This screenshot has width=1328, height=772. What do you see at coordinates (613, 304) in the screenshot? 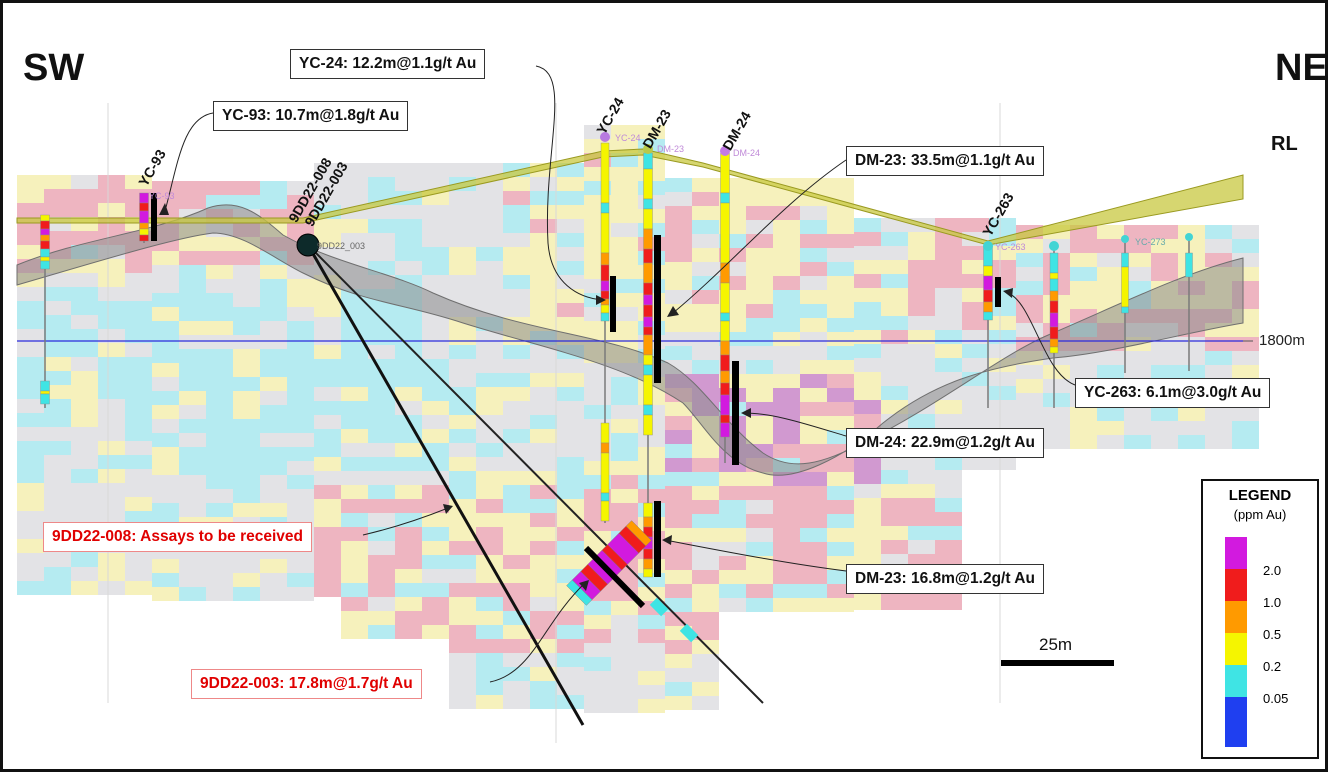
I see `intercept-bar` at bounding box center [613, 304].